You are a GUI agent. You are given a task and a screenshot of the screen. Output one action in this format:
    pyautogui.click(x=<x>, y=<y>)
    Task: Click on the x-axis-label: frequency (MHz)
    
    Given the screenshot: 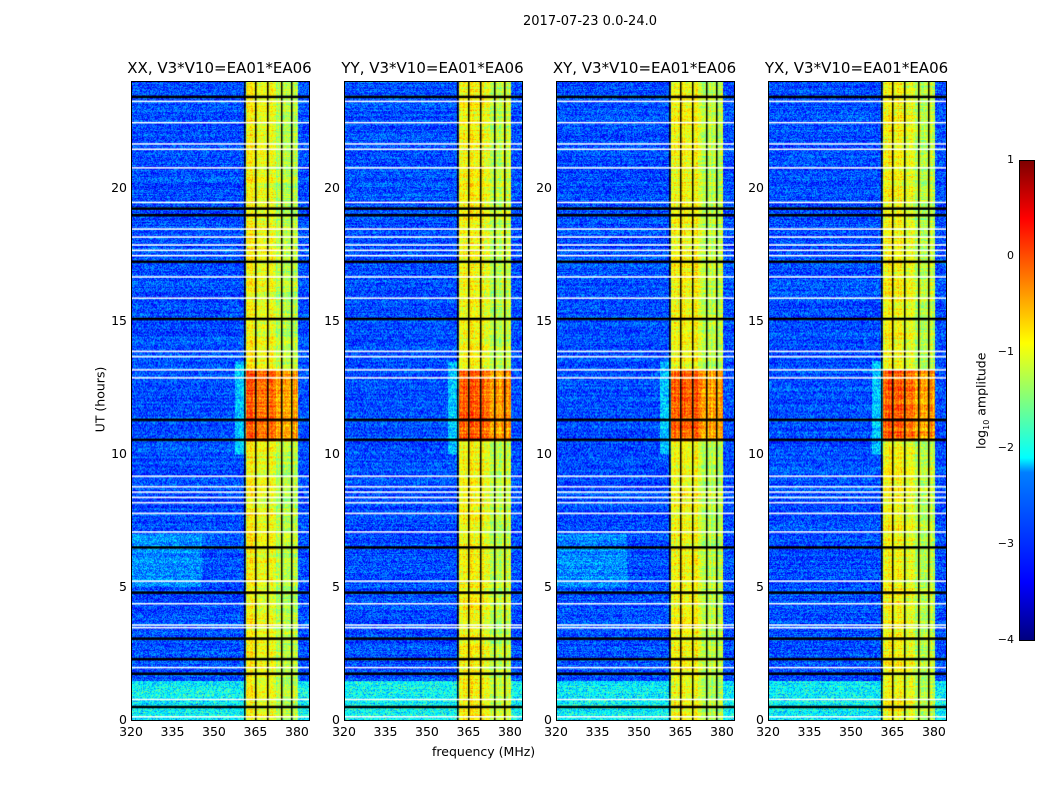 What is the action you would take?
    pyautogui.click(x=484, y=751)
    